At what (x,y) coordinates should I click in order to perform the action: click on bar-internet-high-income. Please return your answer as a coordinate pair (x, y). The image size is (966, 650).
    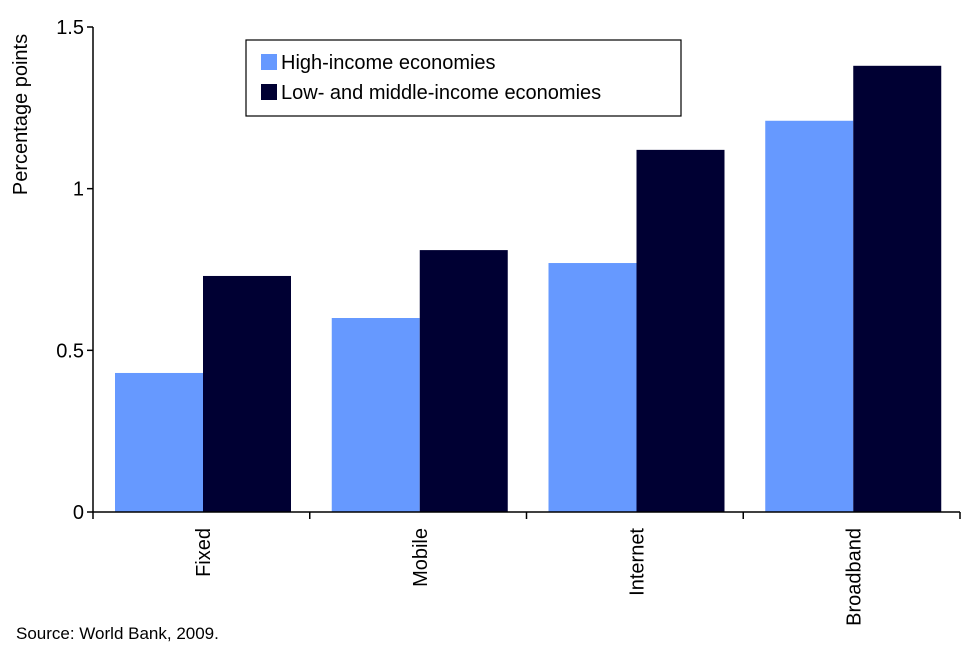
    Looking at the image, I should click on (592, 387).